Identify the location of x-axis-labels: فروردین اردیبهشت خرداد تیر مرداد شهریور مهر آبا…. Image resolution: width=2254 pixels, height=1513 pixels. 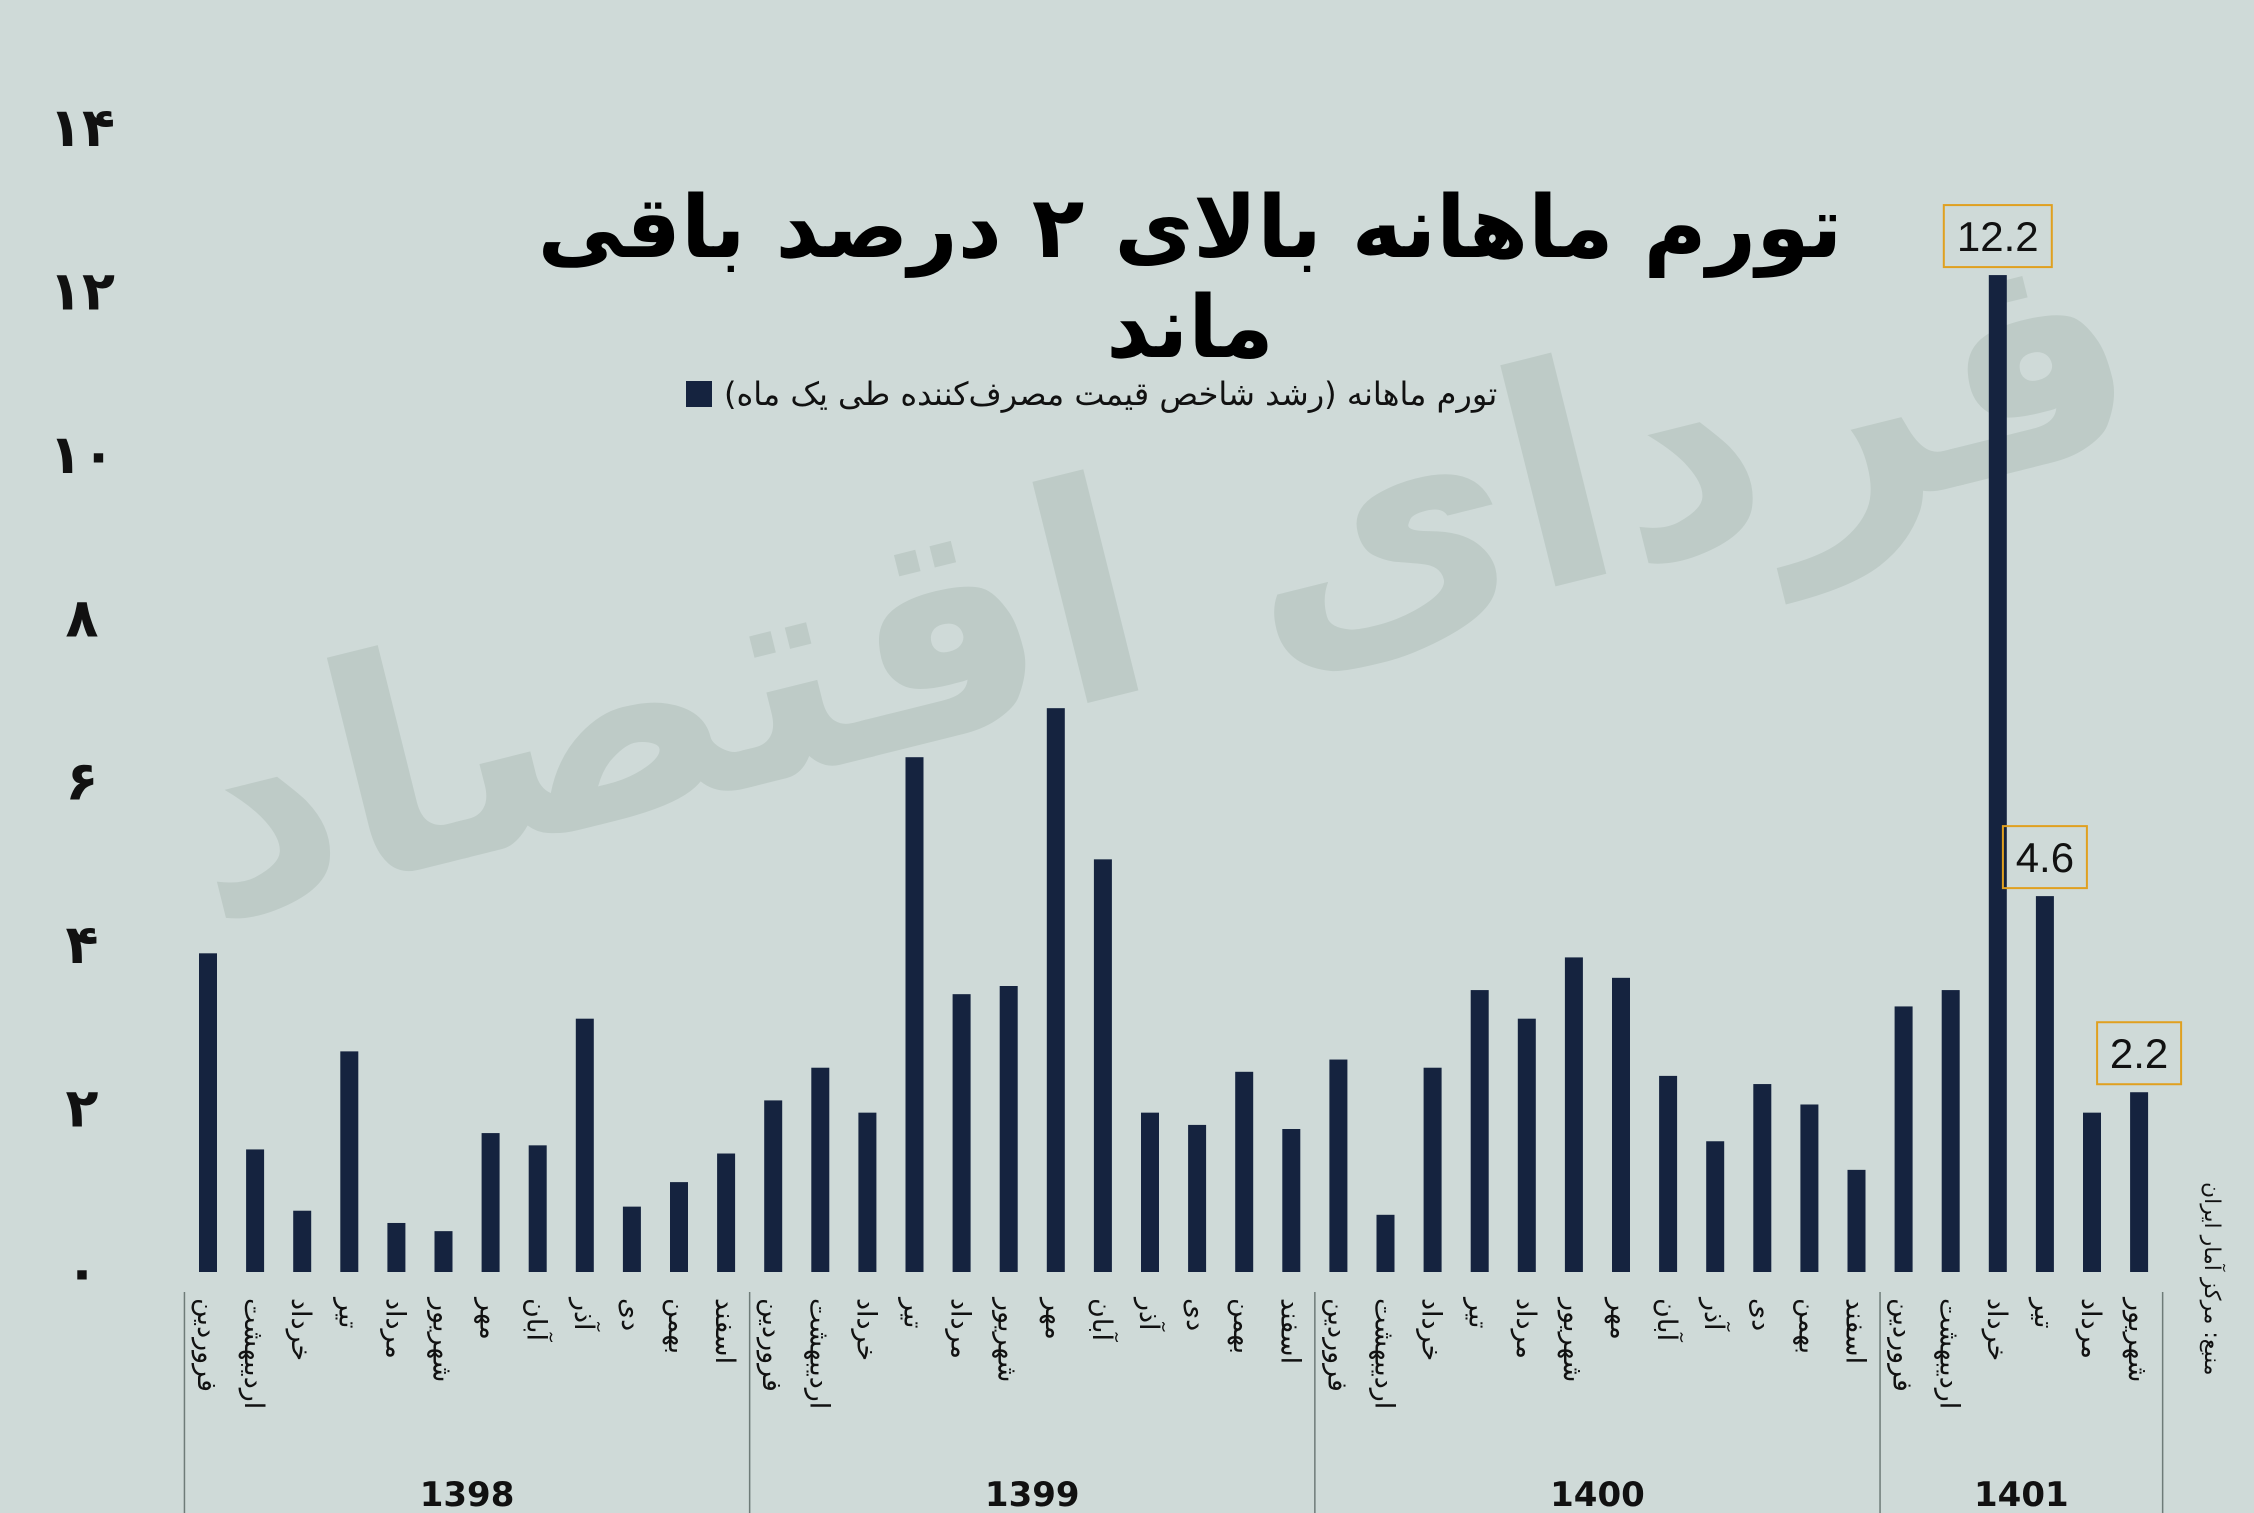
(1172, 1352).